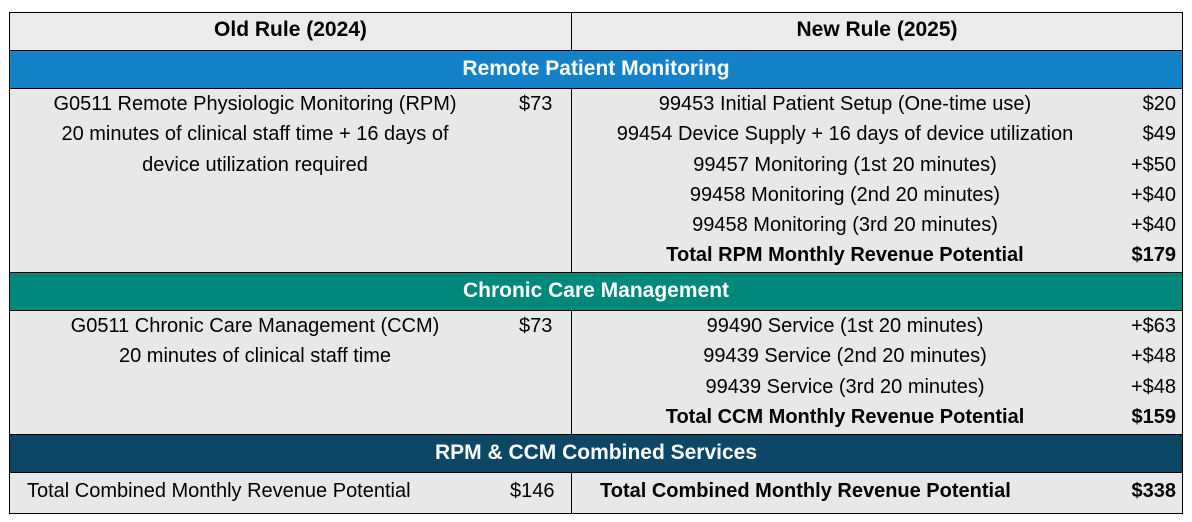 Image resolution: width=1192 pixels, height=522 pixels. I want to click on ccm-item-label: 99490 Service (1st 20 minutes), so click(845, 326).